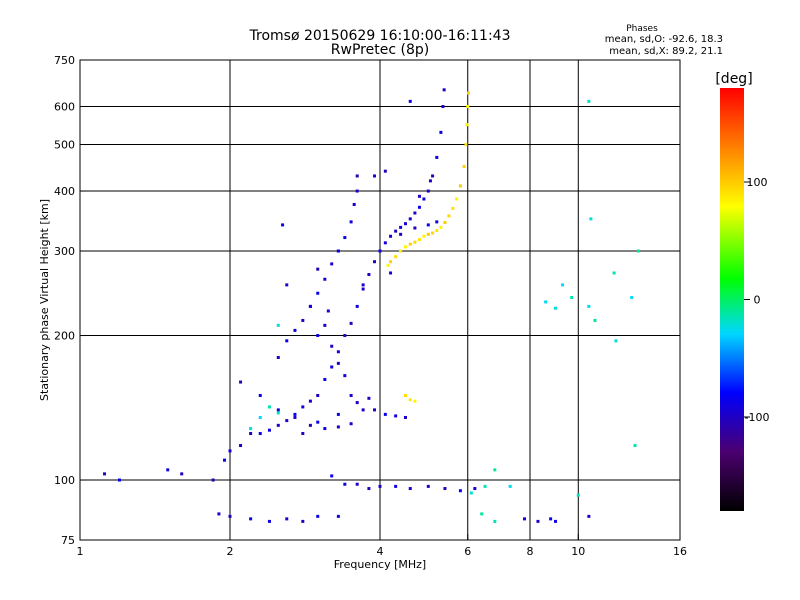 The height and width of the screenshot is (600, 800). Describe the element at coordinates (467, 551) in the screenshot. I see `x-tick-label: 6` at that location.